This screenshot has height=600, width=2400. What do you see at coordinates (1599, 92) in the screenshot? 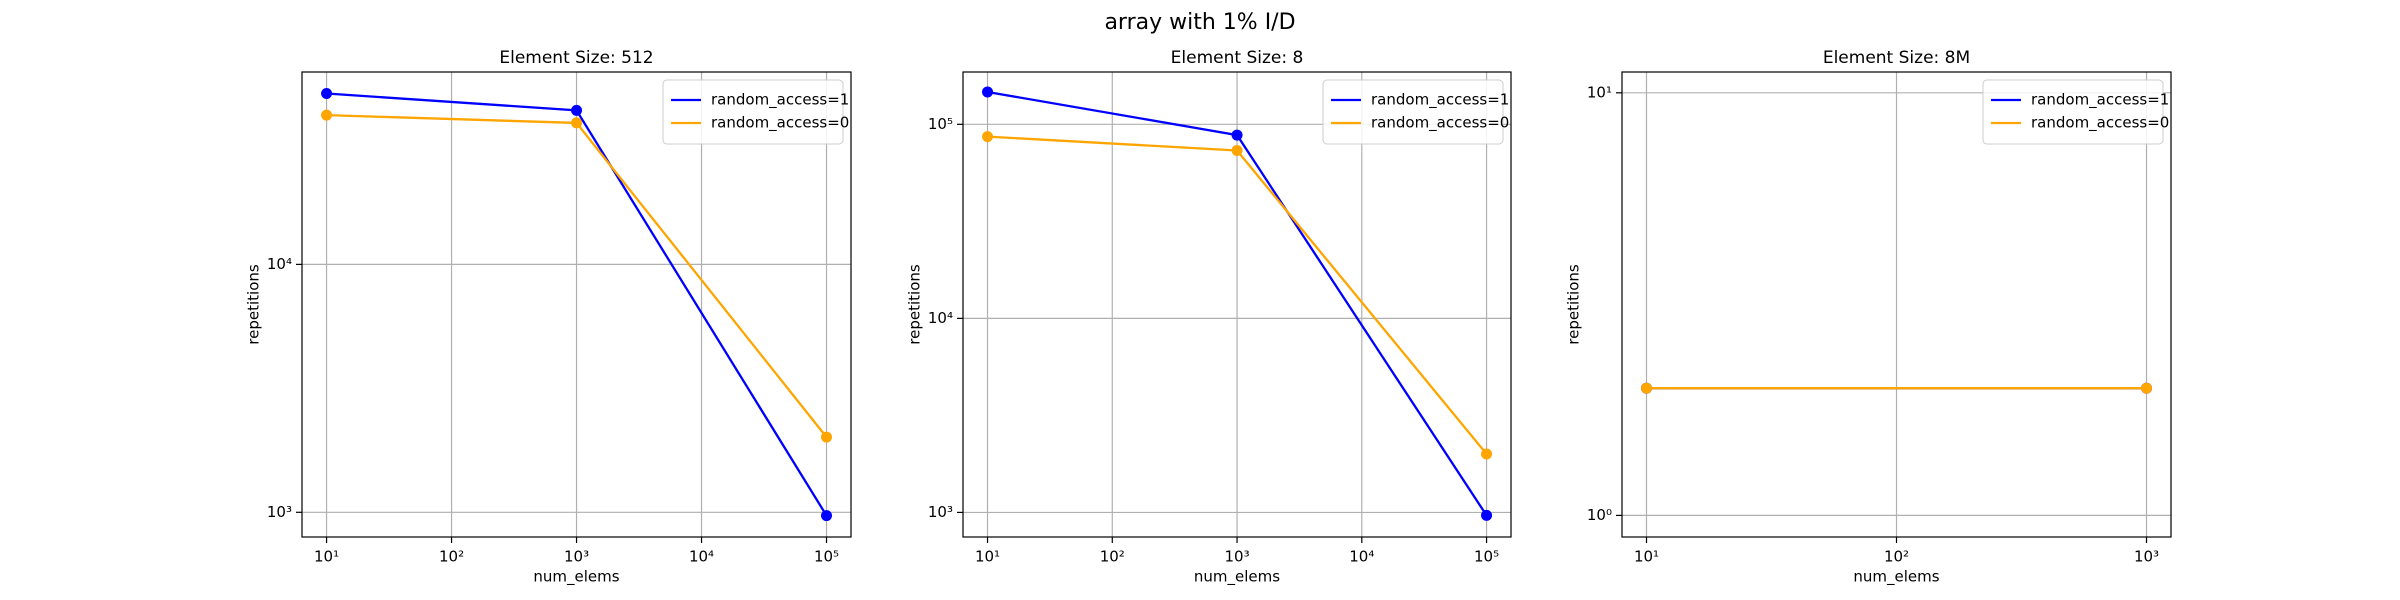
I see `y-tick-label: 10¹` at bounding box center [1599, 92].